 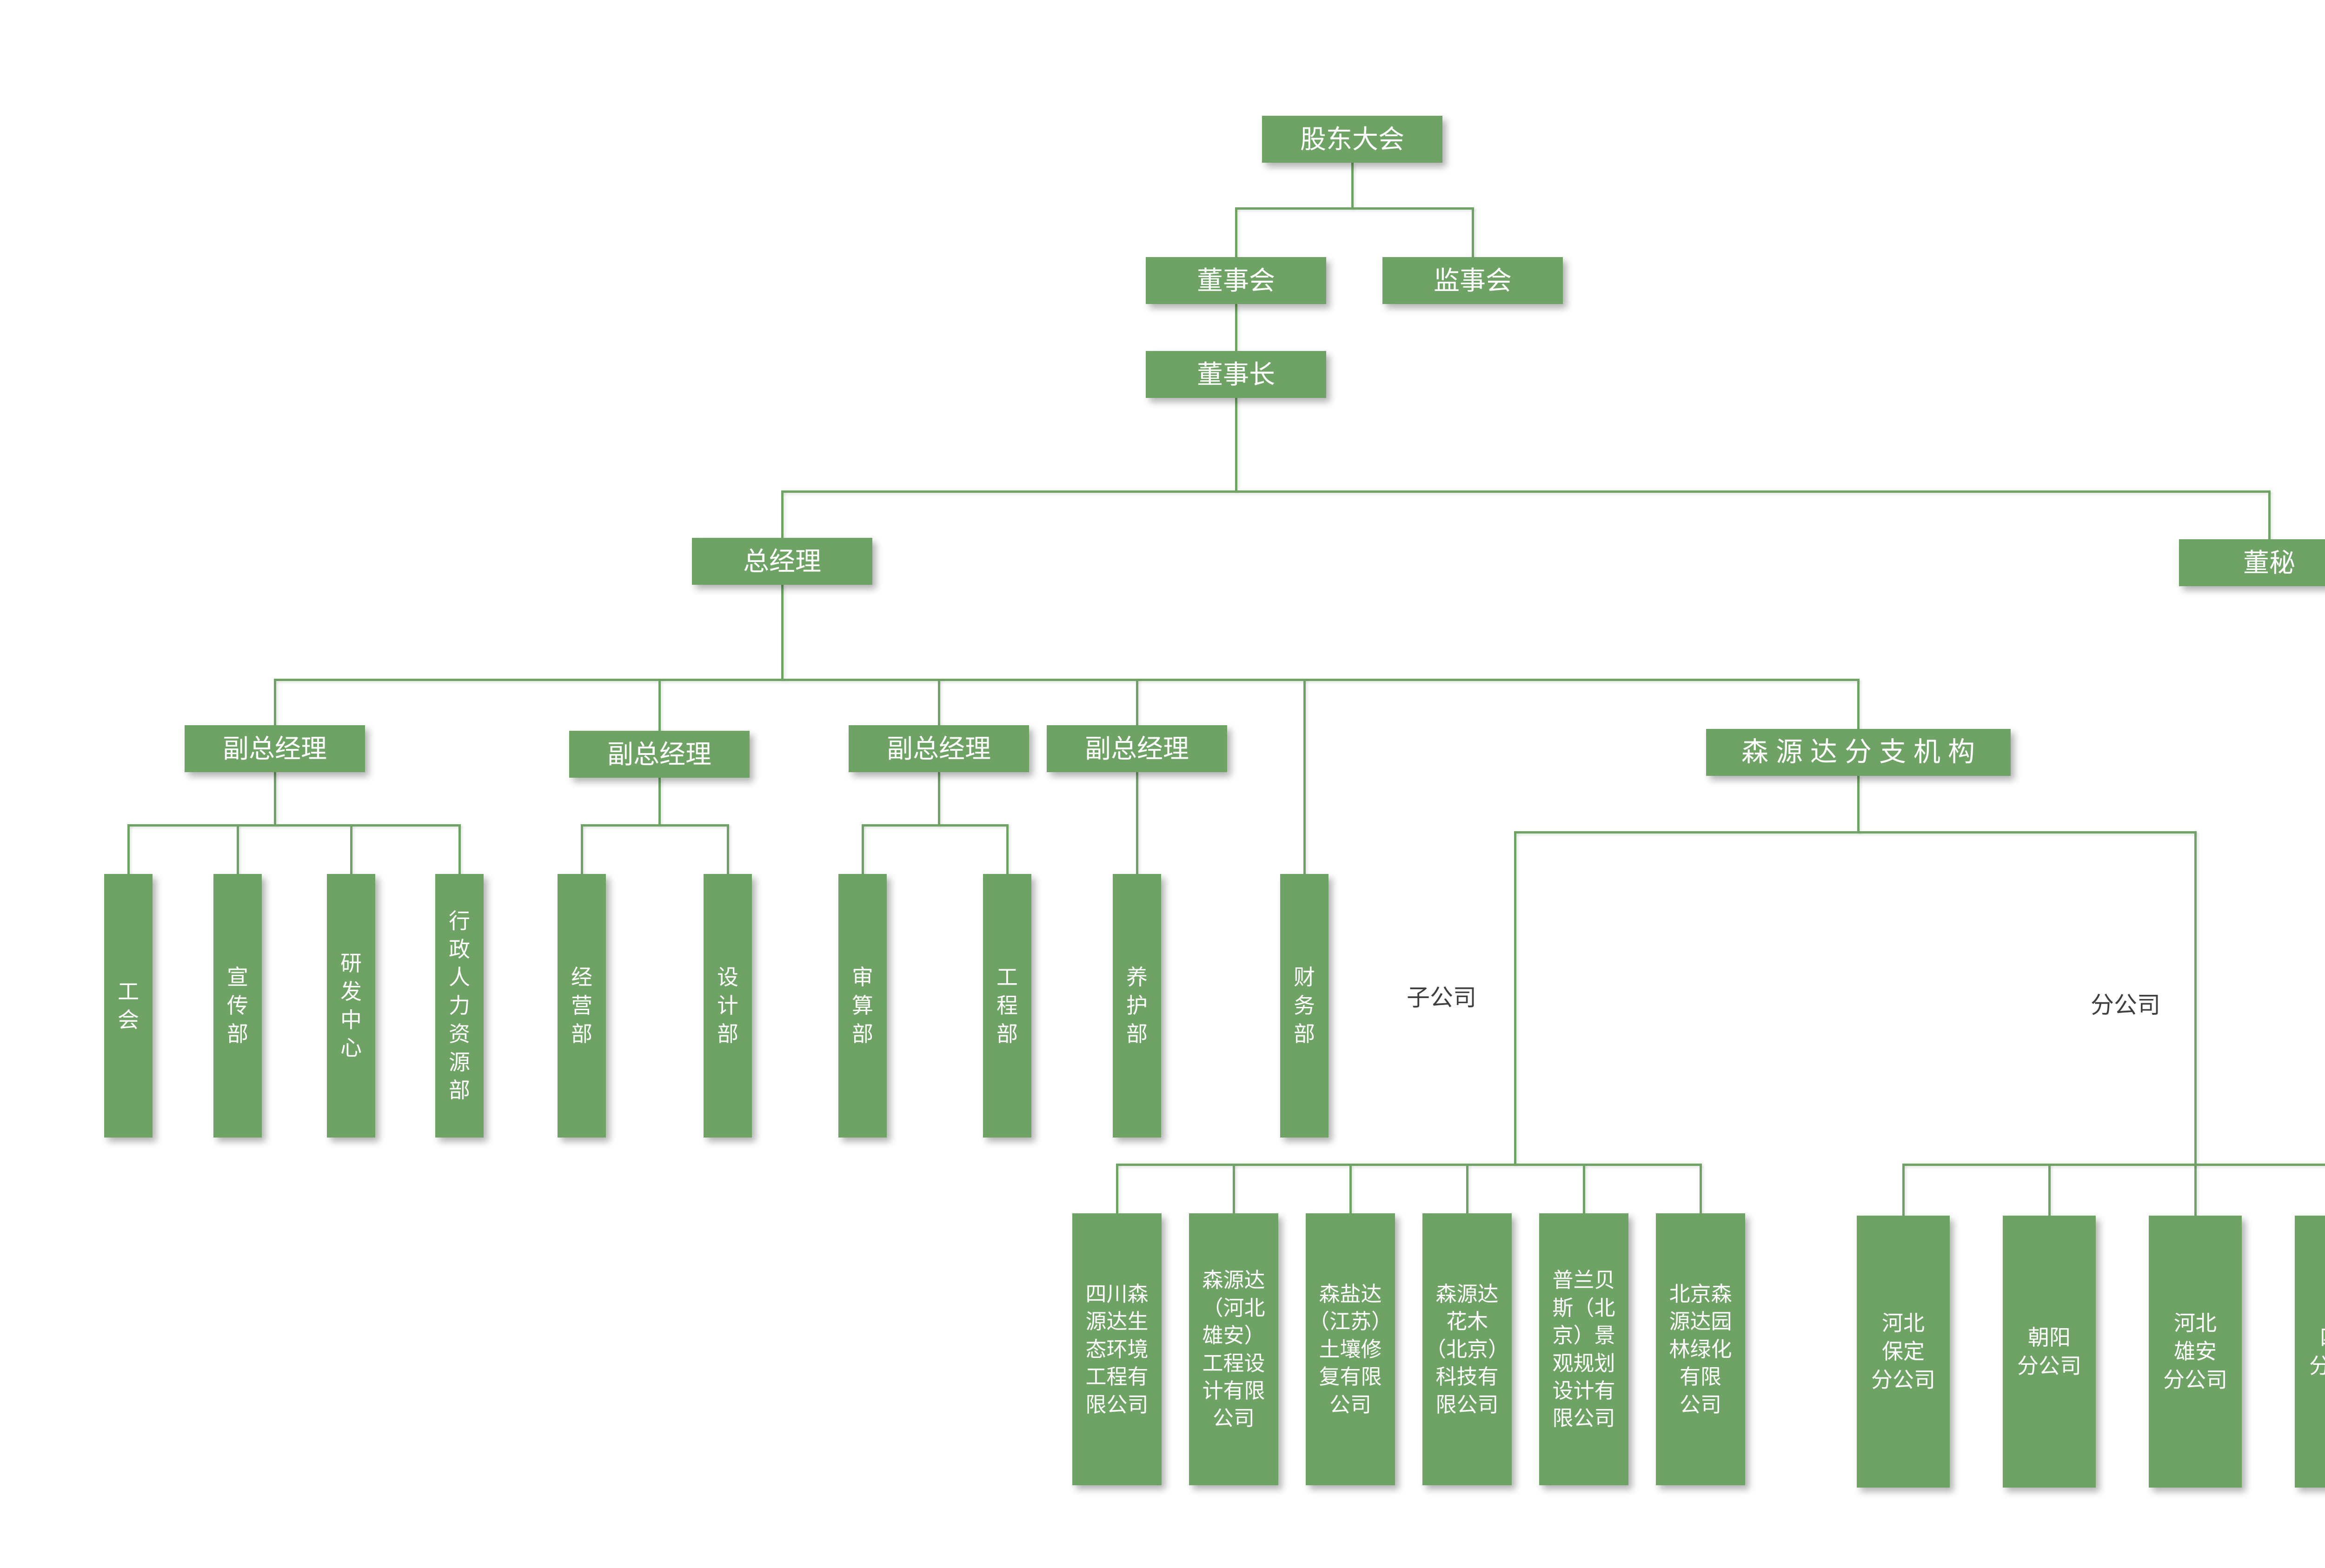 What do you see at coordinates (1233, 1349) in the screenshot?
I see `org-node-sub-hebei-xiongan-design: 森源达 （河北 雄安） 工程设 计有限 公司` at bounding box center [1233, 1349].